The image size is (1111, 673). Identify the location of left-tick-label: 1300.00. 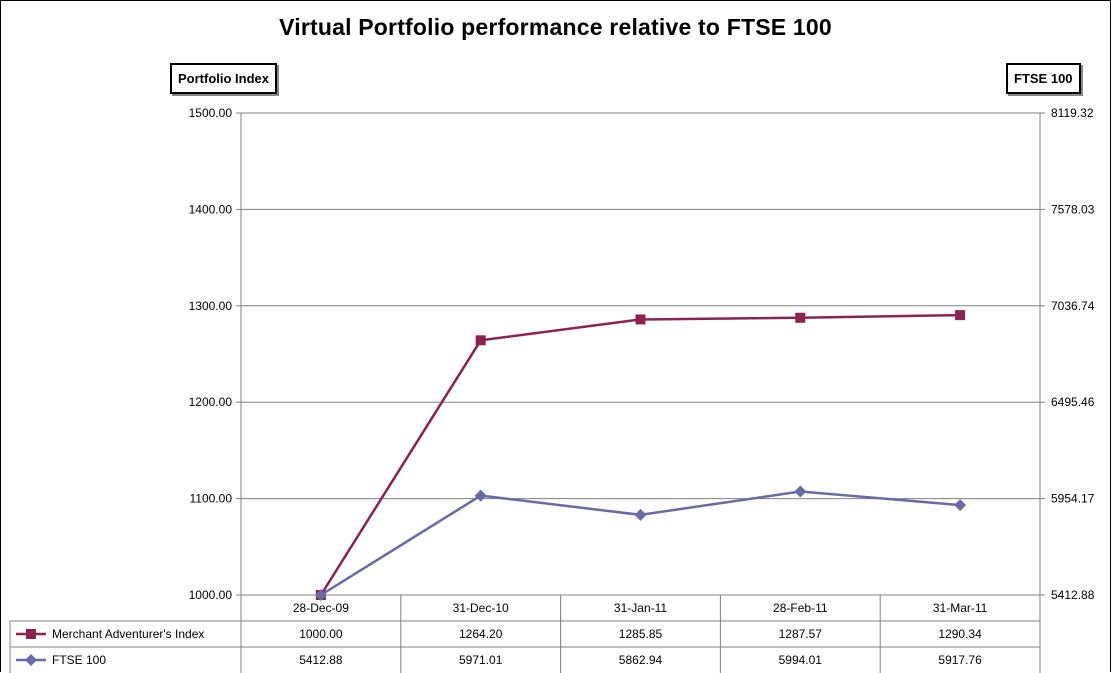
(211, 306).